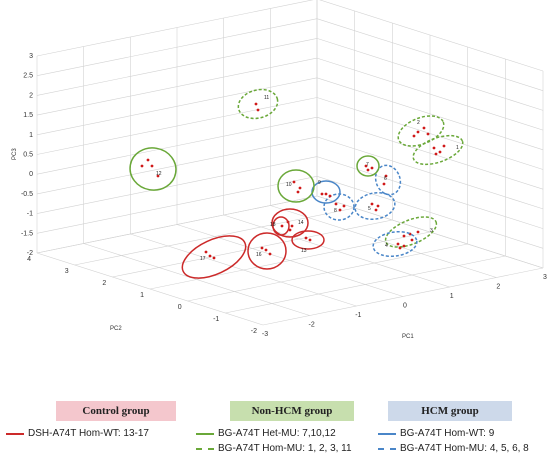  What do you see at coordinates (104, 283) in the screenshot?
I see `y-tick-label: 2` at bounding box center [104, 283].